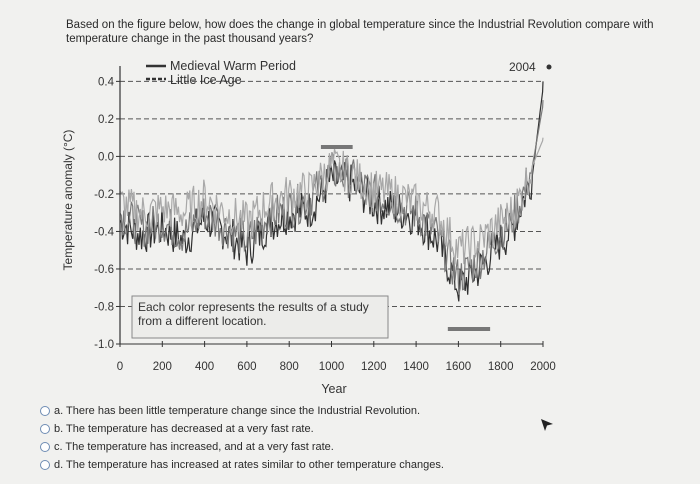 The height and width of the screenshot is (484, 700). What do you see at coordinates (106, 157) in the screenshot?
I see `y-tick-label-2: 0.0` at bounding box center [106, 157].